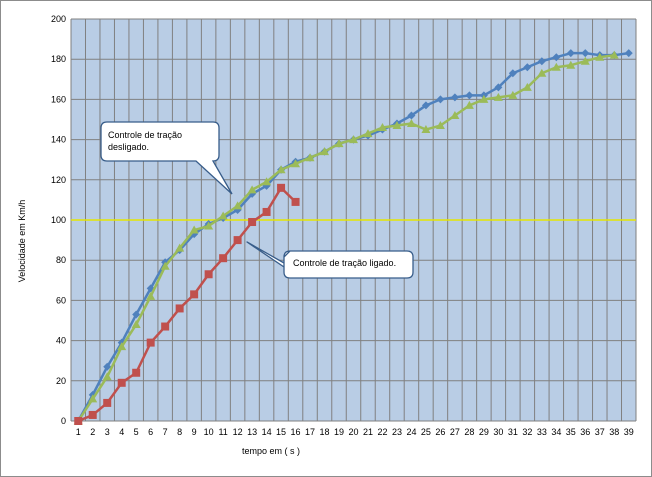 The height and width of the screenshot is (477, 652). What do you see at coordinates (58, 99) in the screenshot?
I see `y-tick-label: 160` at bounding box center [58, 99].